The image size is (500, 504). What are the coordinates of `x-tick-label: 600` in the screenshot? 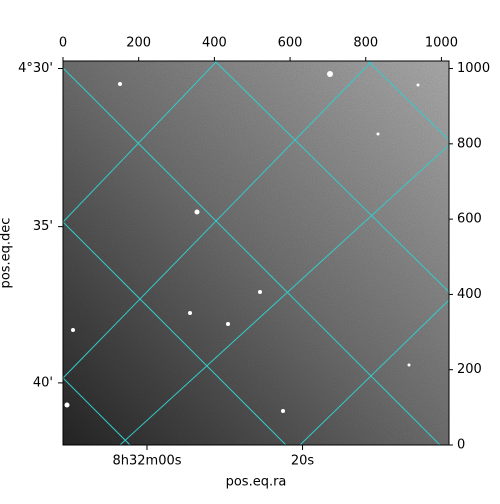 It's located at (290, 43).